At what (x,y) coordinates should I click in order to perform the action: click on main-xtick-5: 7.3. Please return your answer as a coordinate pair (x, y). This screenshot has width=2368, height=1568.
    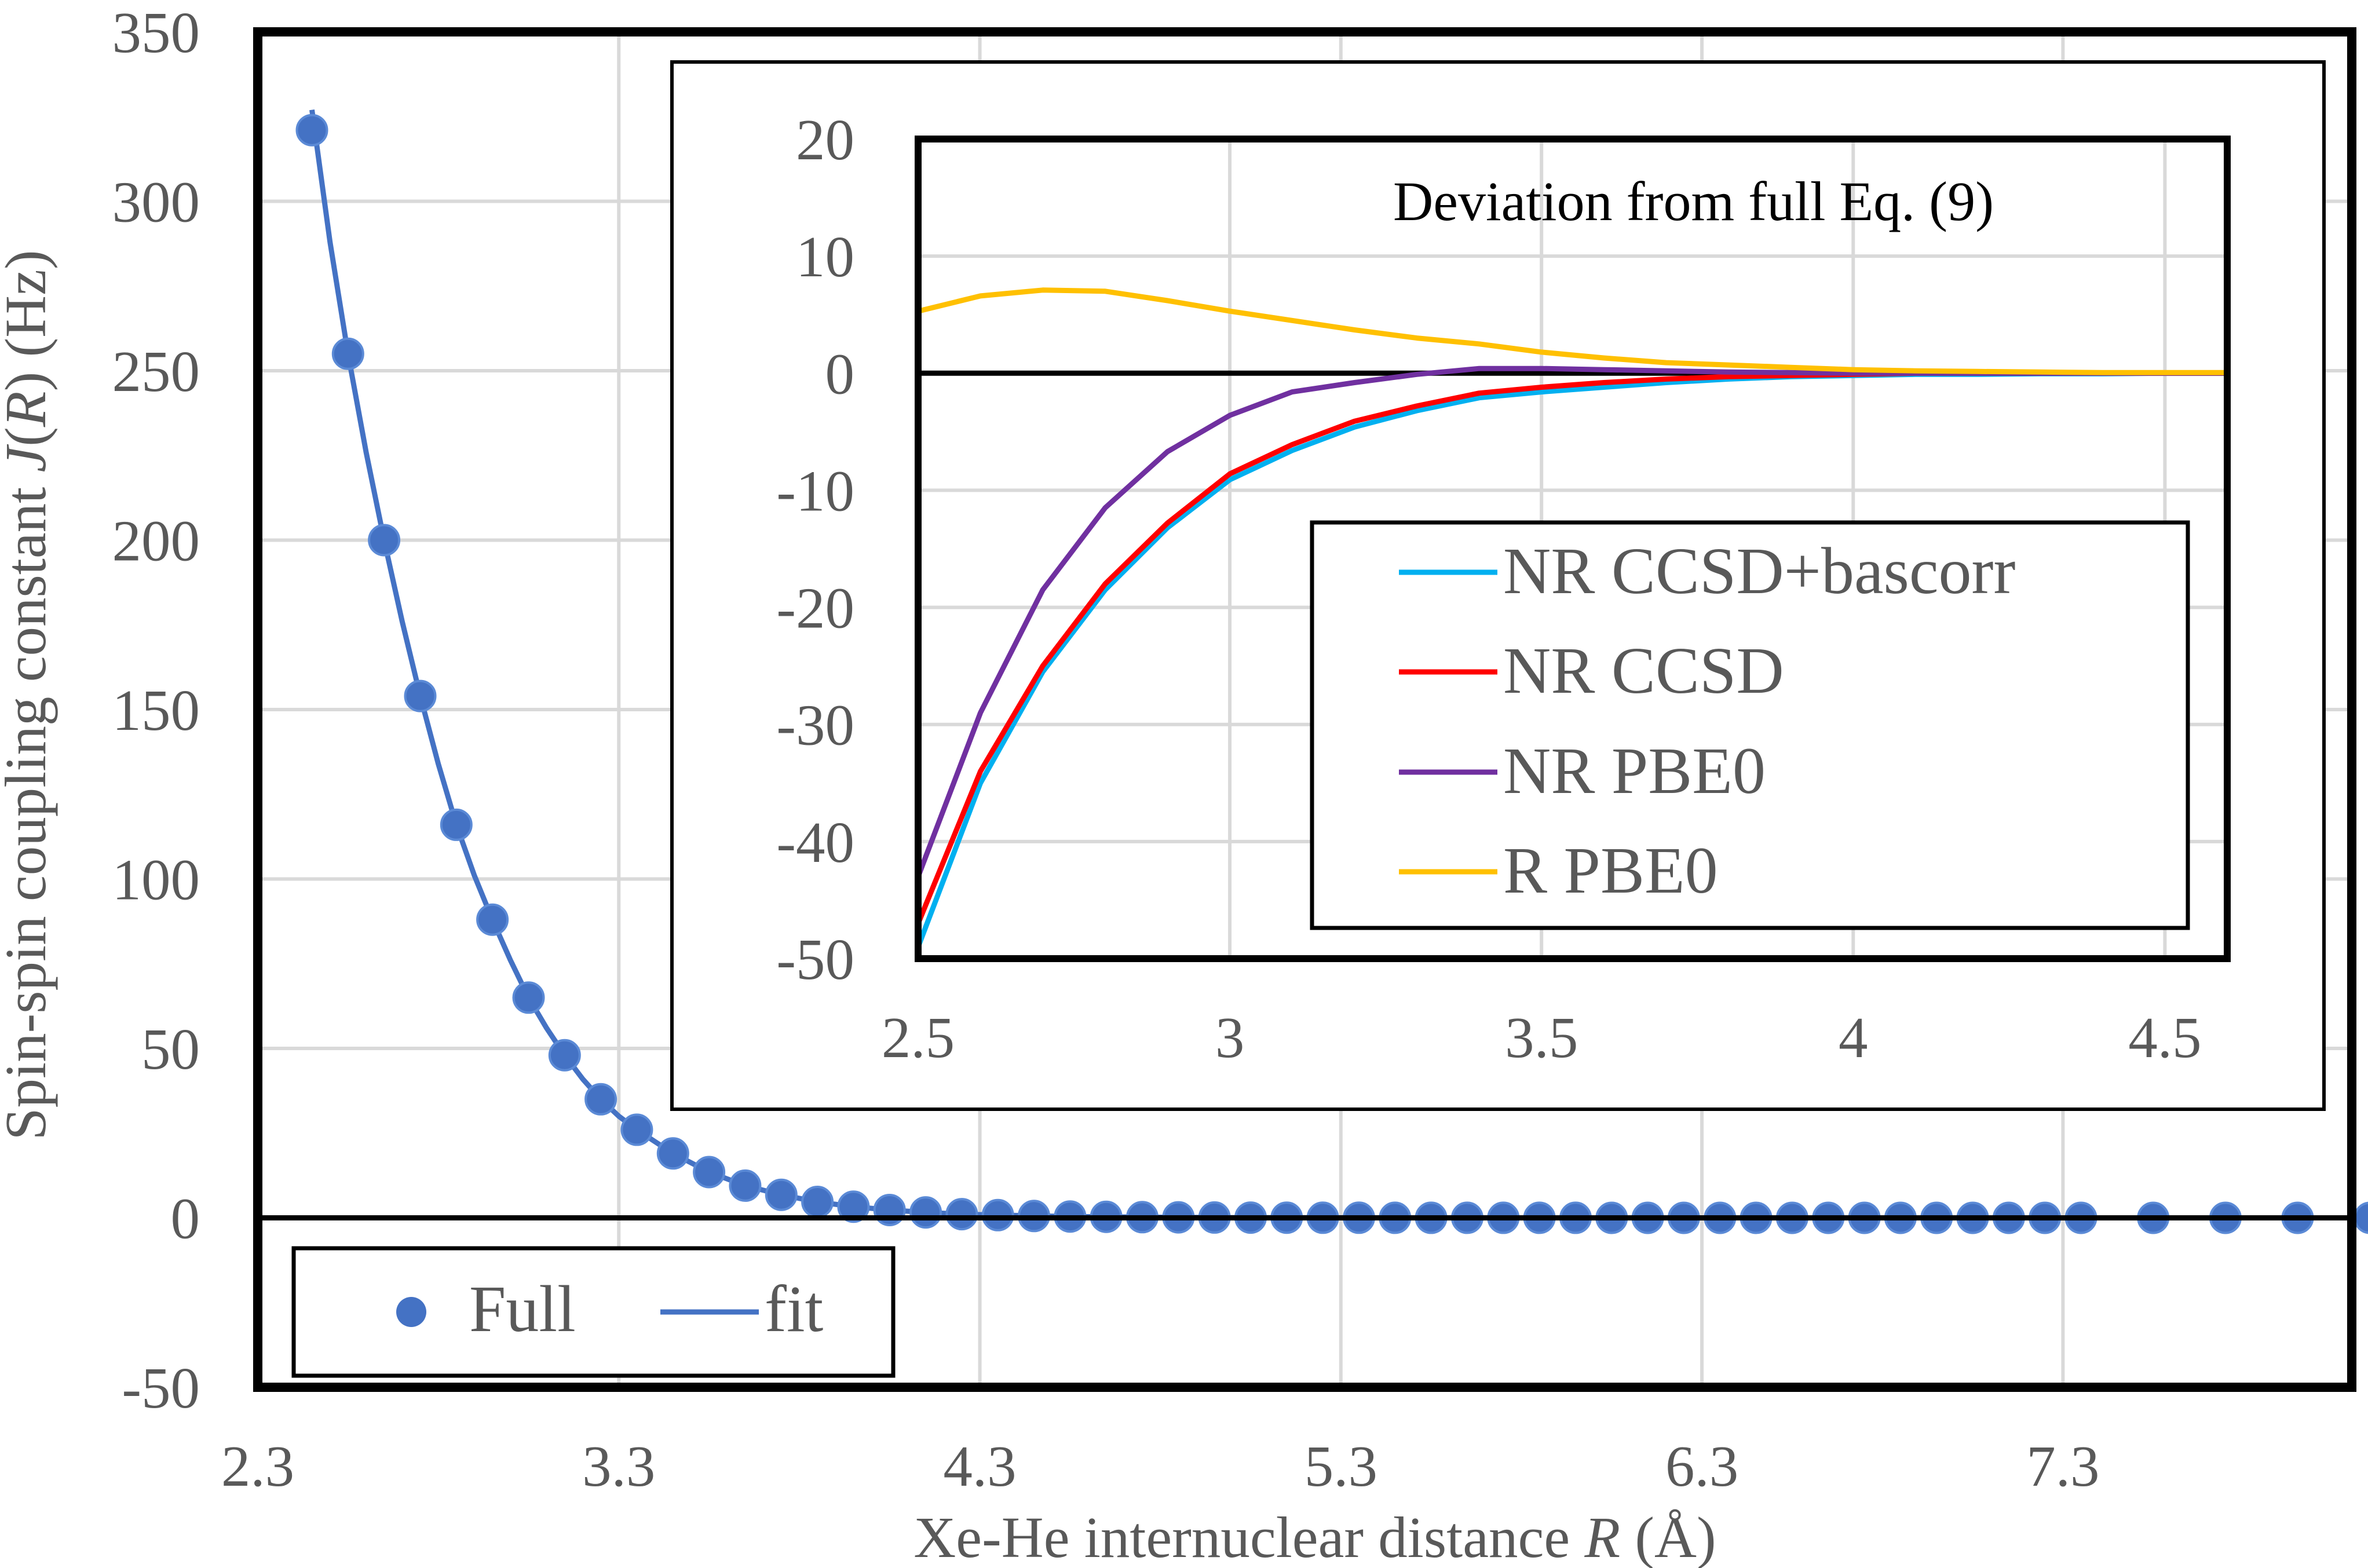
    Looking at the image, I should click on (2062, 1466).